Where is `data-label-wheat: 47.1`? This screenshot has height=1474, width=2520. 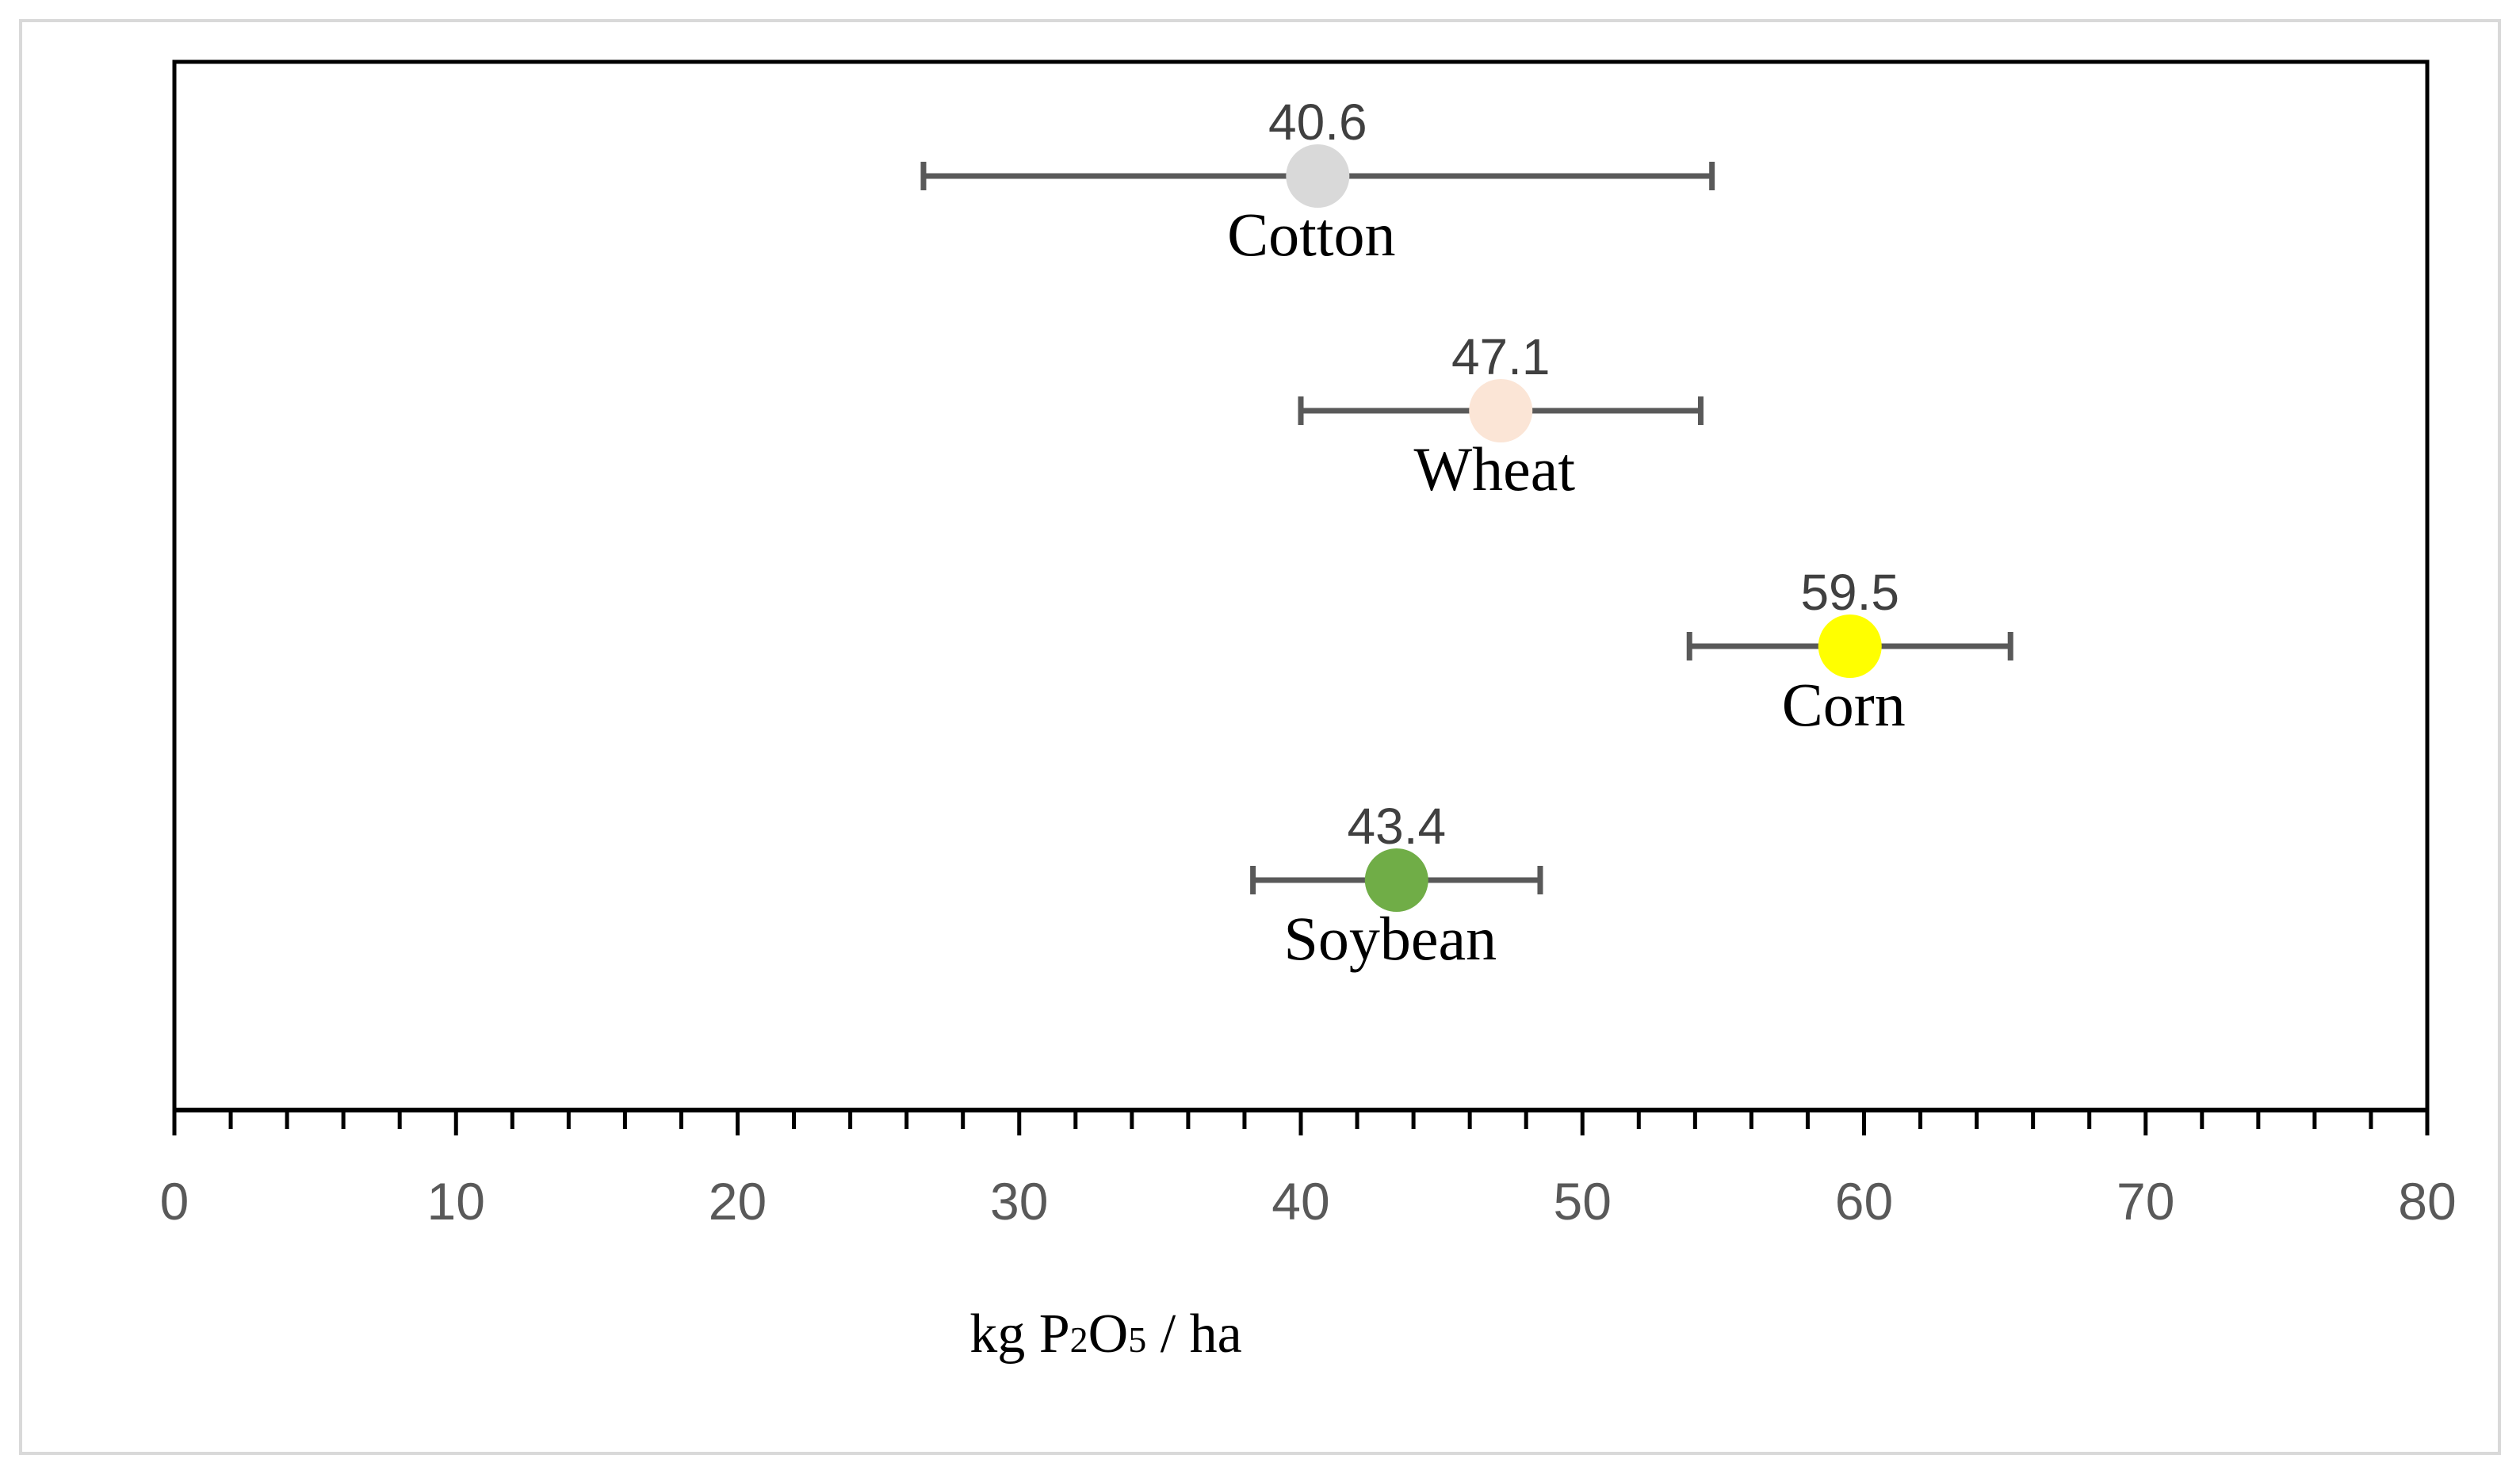 data-label-wheat: 47.1 is located at coordinates (1501, 356).